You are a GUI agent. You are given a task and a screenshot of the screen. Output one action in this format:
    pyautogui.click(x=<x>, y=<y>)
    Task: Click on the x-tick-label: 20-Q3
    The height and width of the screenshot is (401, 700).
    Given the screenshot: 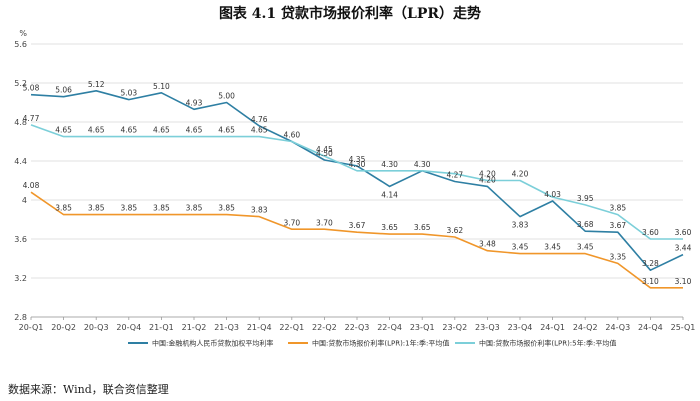 What is the action you would take?
    pyautogui.click(x=96, y=327)
    